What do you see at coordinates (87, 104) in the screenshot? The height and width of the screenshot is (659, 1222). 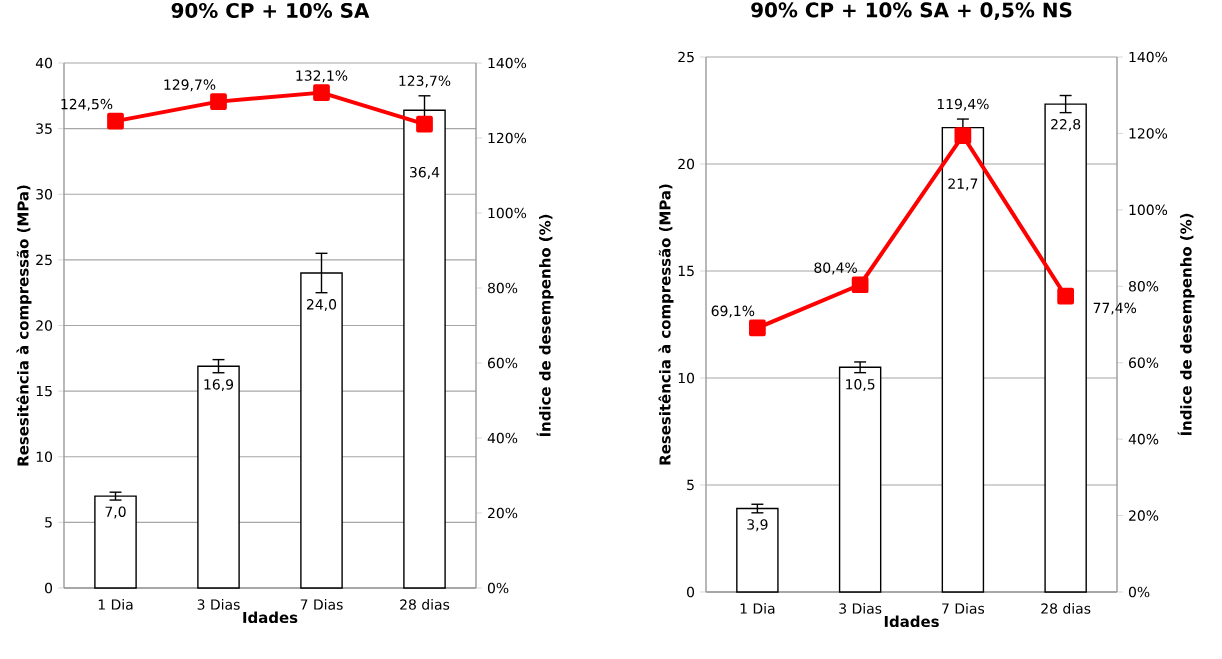 I see `data-label: 124,5%` at bounding box center [87, 104].